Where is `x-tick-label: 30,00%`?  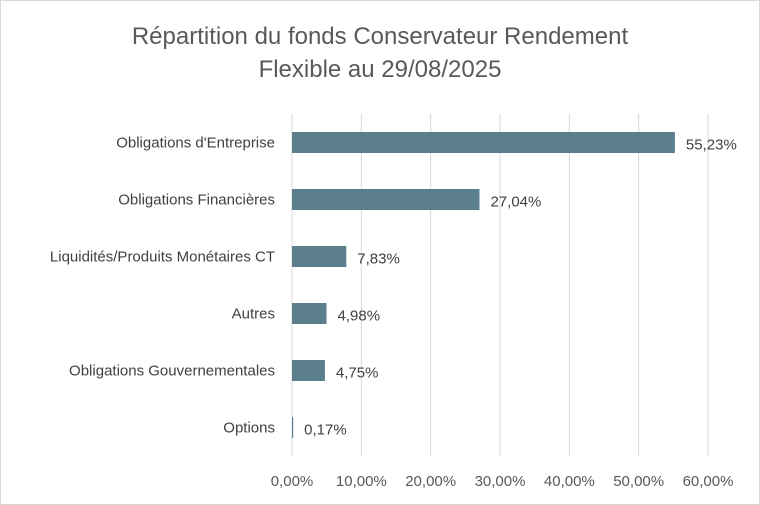
x-tick-label: 30,00% is located at coordinates (500, 481).